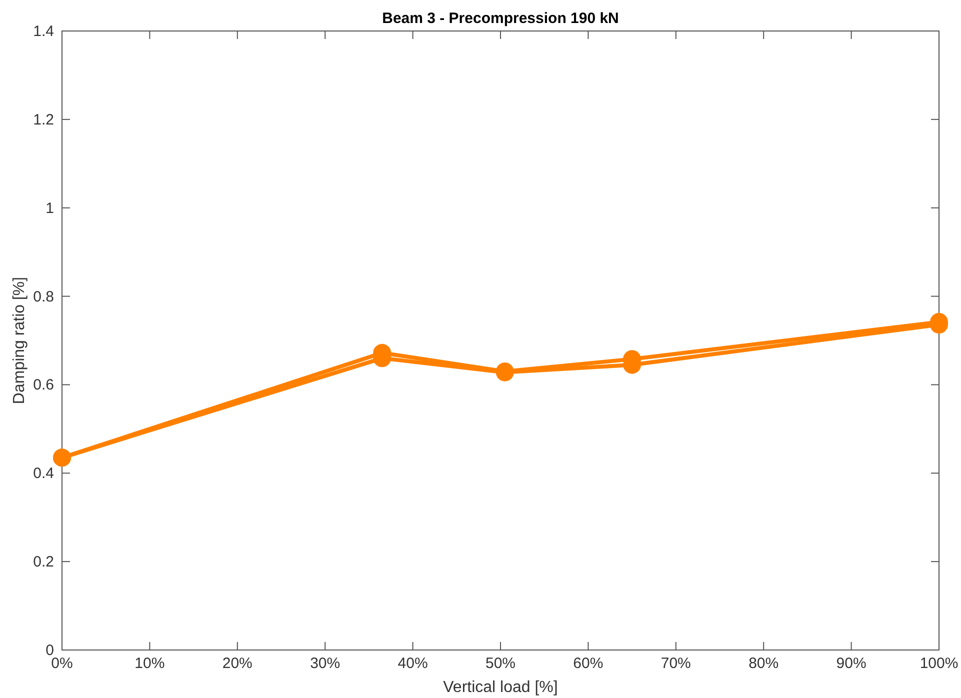  Describe the element at coordinates (43, 297) in the screenshot. I see `y-tick-label: 0.8` at that location.